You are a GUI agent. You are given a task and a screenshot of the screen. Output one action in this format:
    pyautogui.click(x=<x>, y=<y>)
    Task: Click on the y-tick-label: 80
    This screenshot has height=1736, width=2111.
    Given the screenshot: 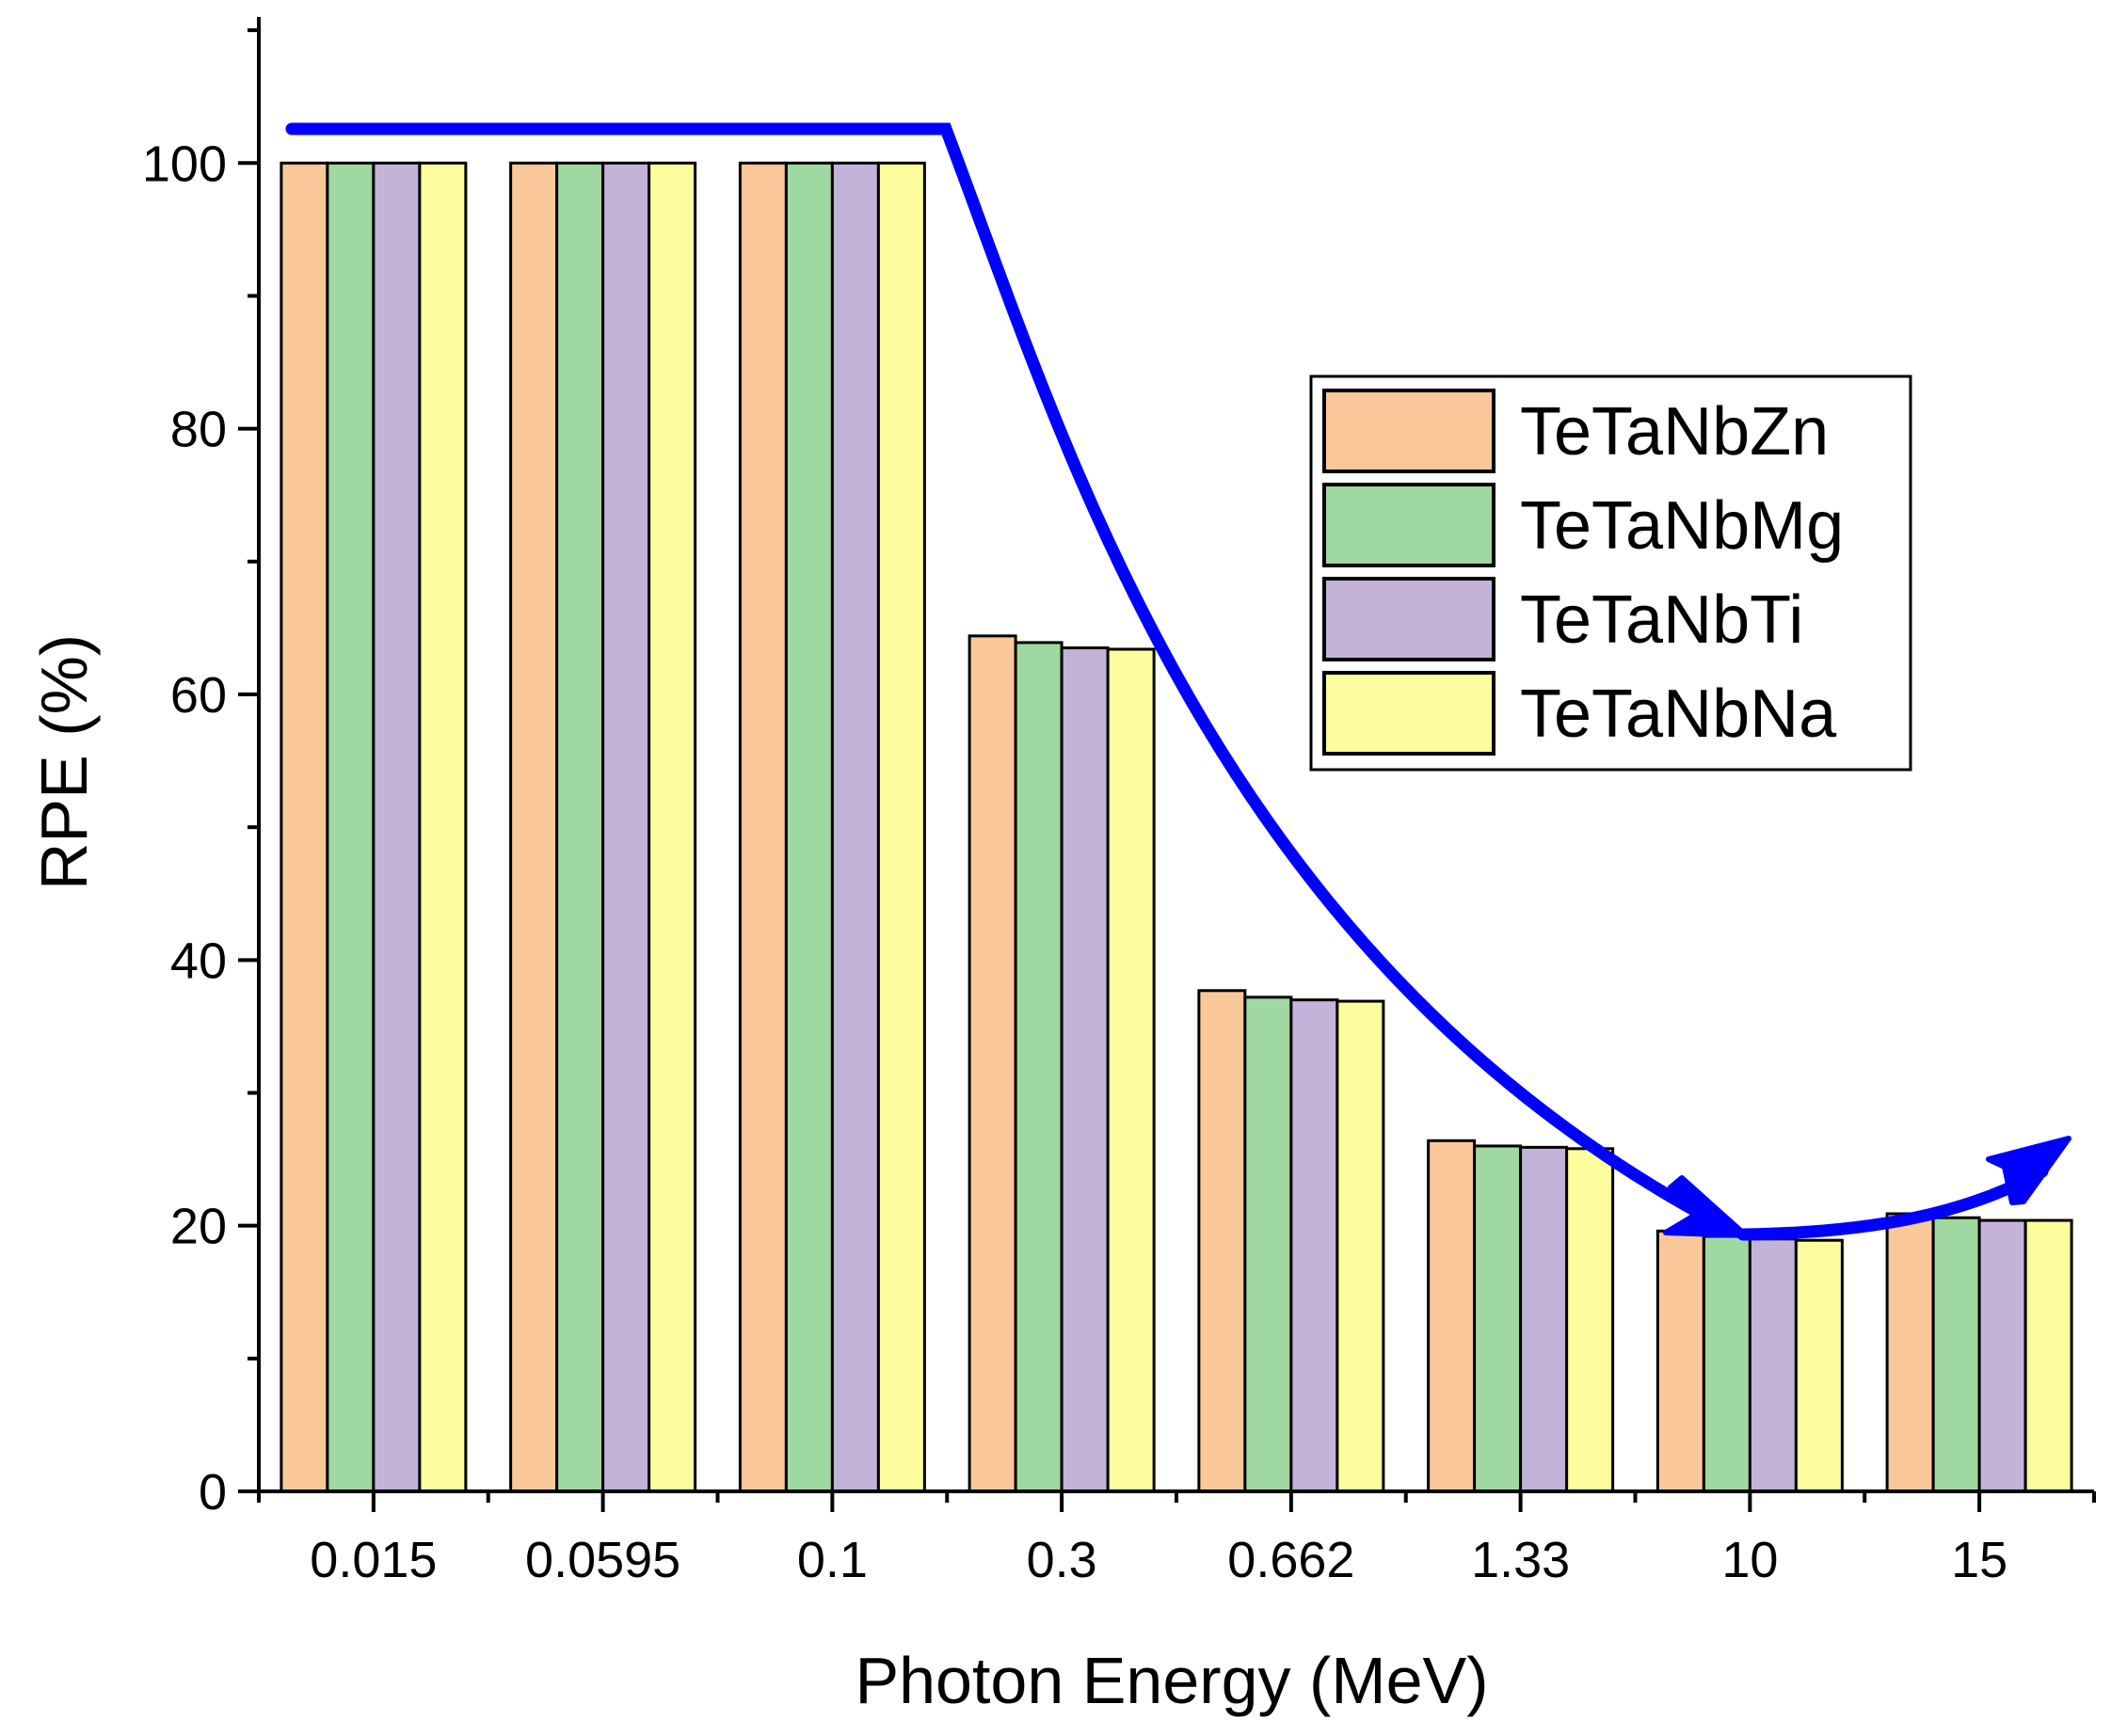 What is the action you would take?
    pyautogui.click(x=198, y=430)
    